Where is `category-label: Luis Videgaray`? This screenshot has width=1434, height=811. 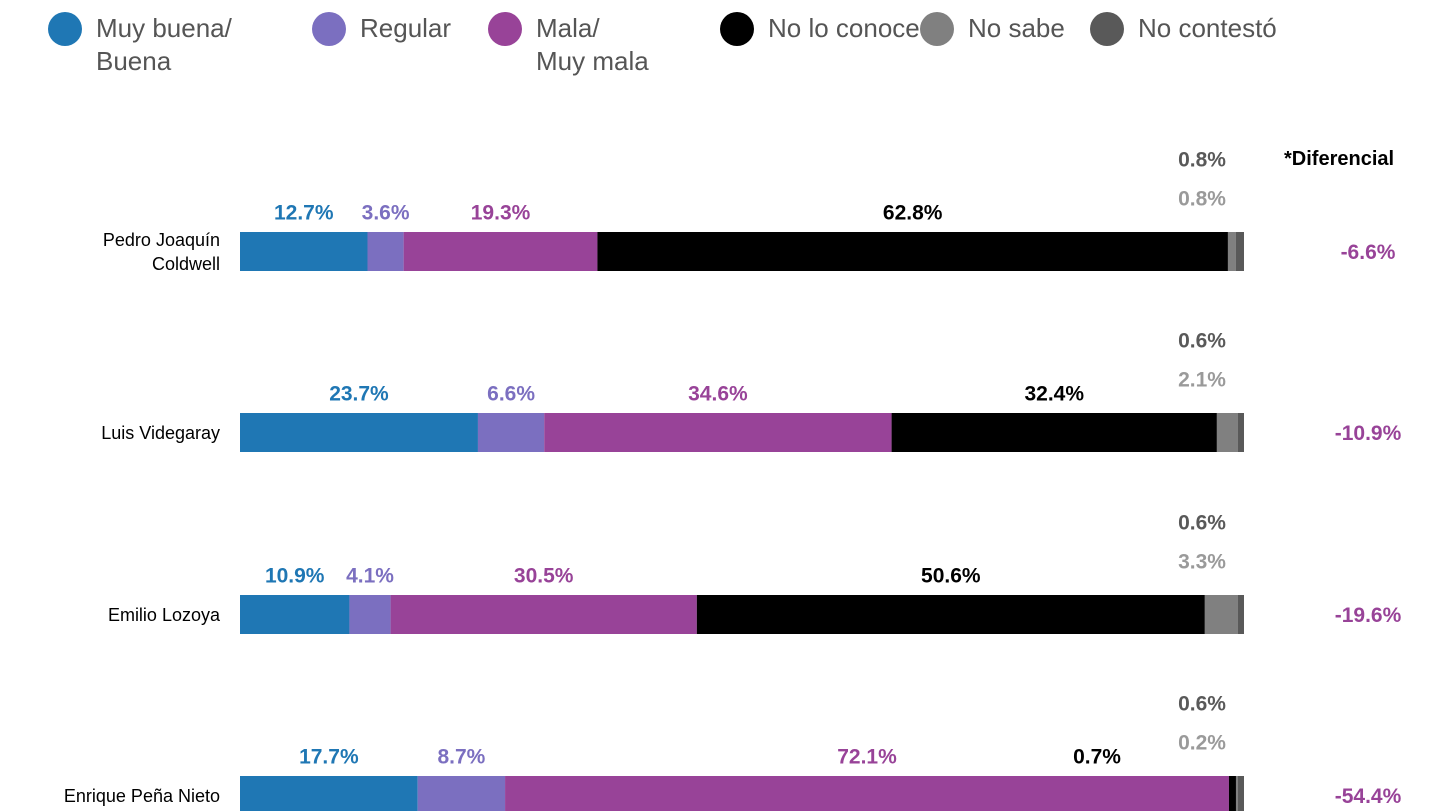 category-label: Luis Videgaray is located at coordinates (160, 432).